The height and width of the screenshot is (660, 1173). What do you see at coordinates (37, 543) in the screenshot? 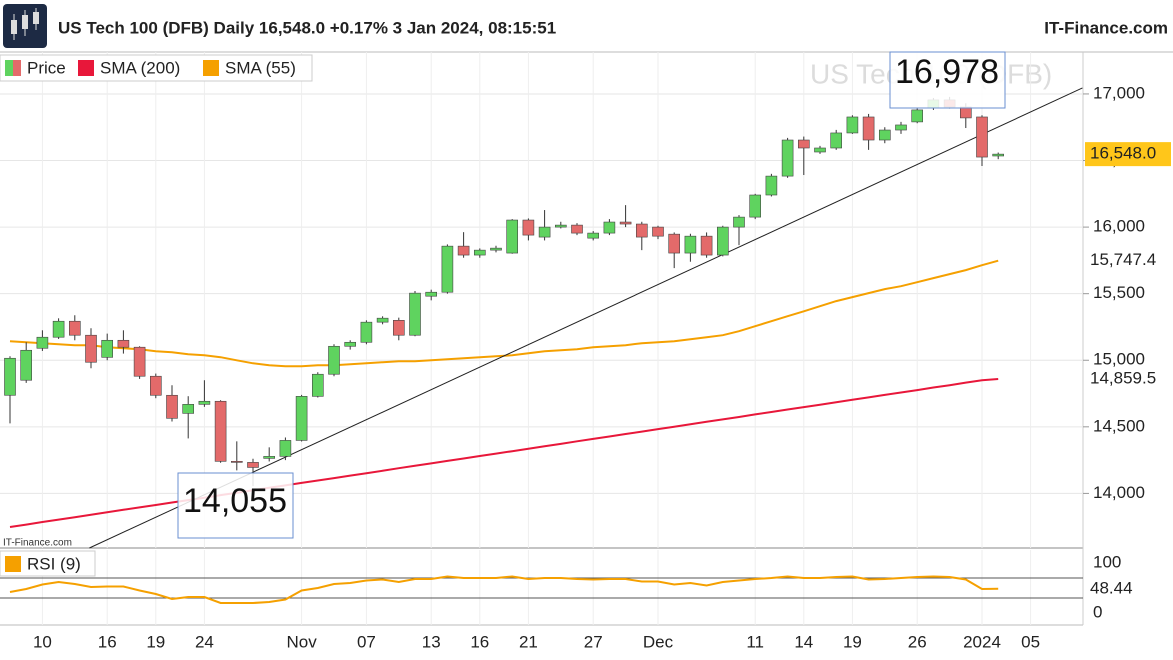
I see `source-small: IT-Finance.com` at bounding box center [37, 543].